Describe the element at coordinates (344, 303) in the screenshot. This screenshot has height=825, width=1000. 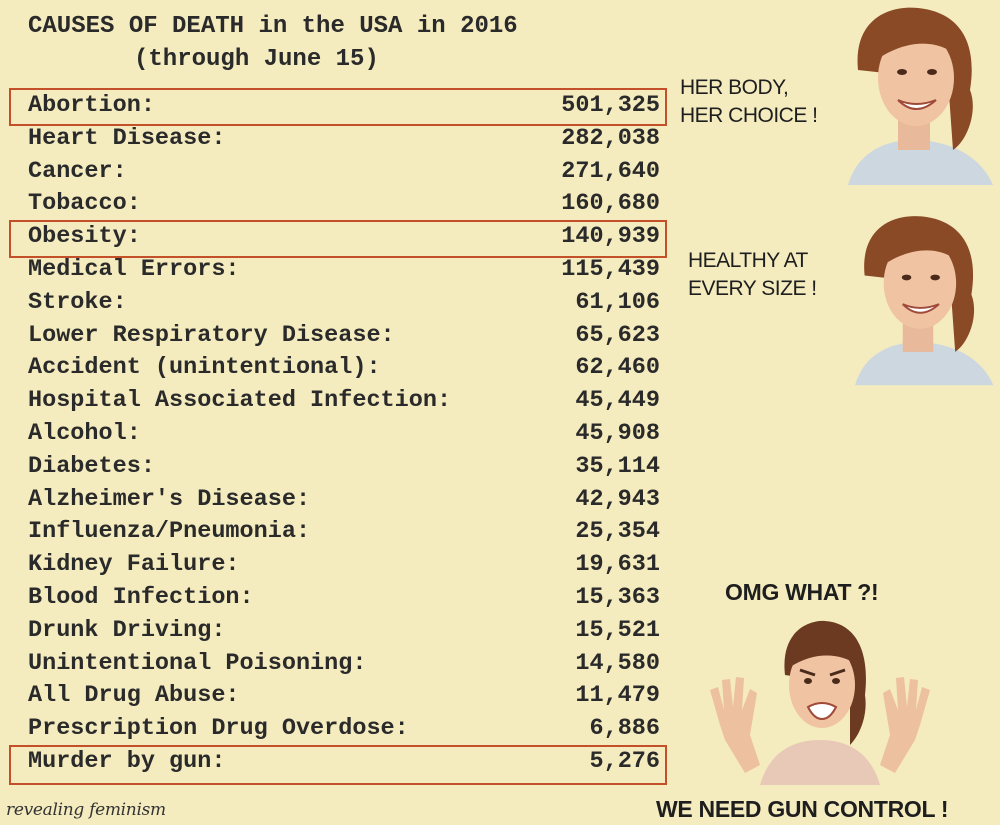
I see `table-row: Stroke: 61,106` at that location.